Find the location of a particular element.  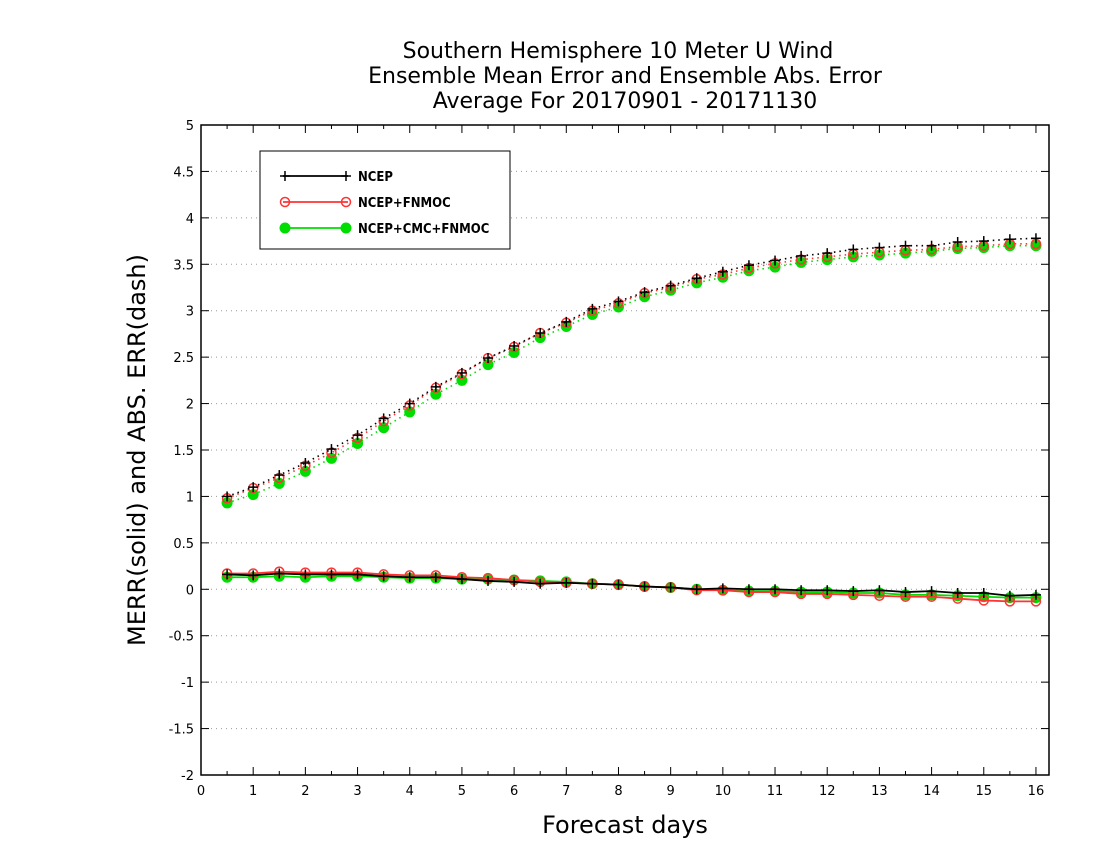

x-axis-title: Forecast days is located at coordinates (625, 825).